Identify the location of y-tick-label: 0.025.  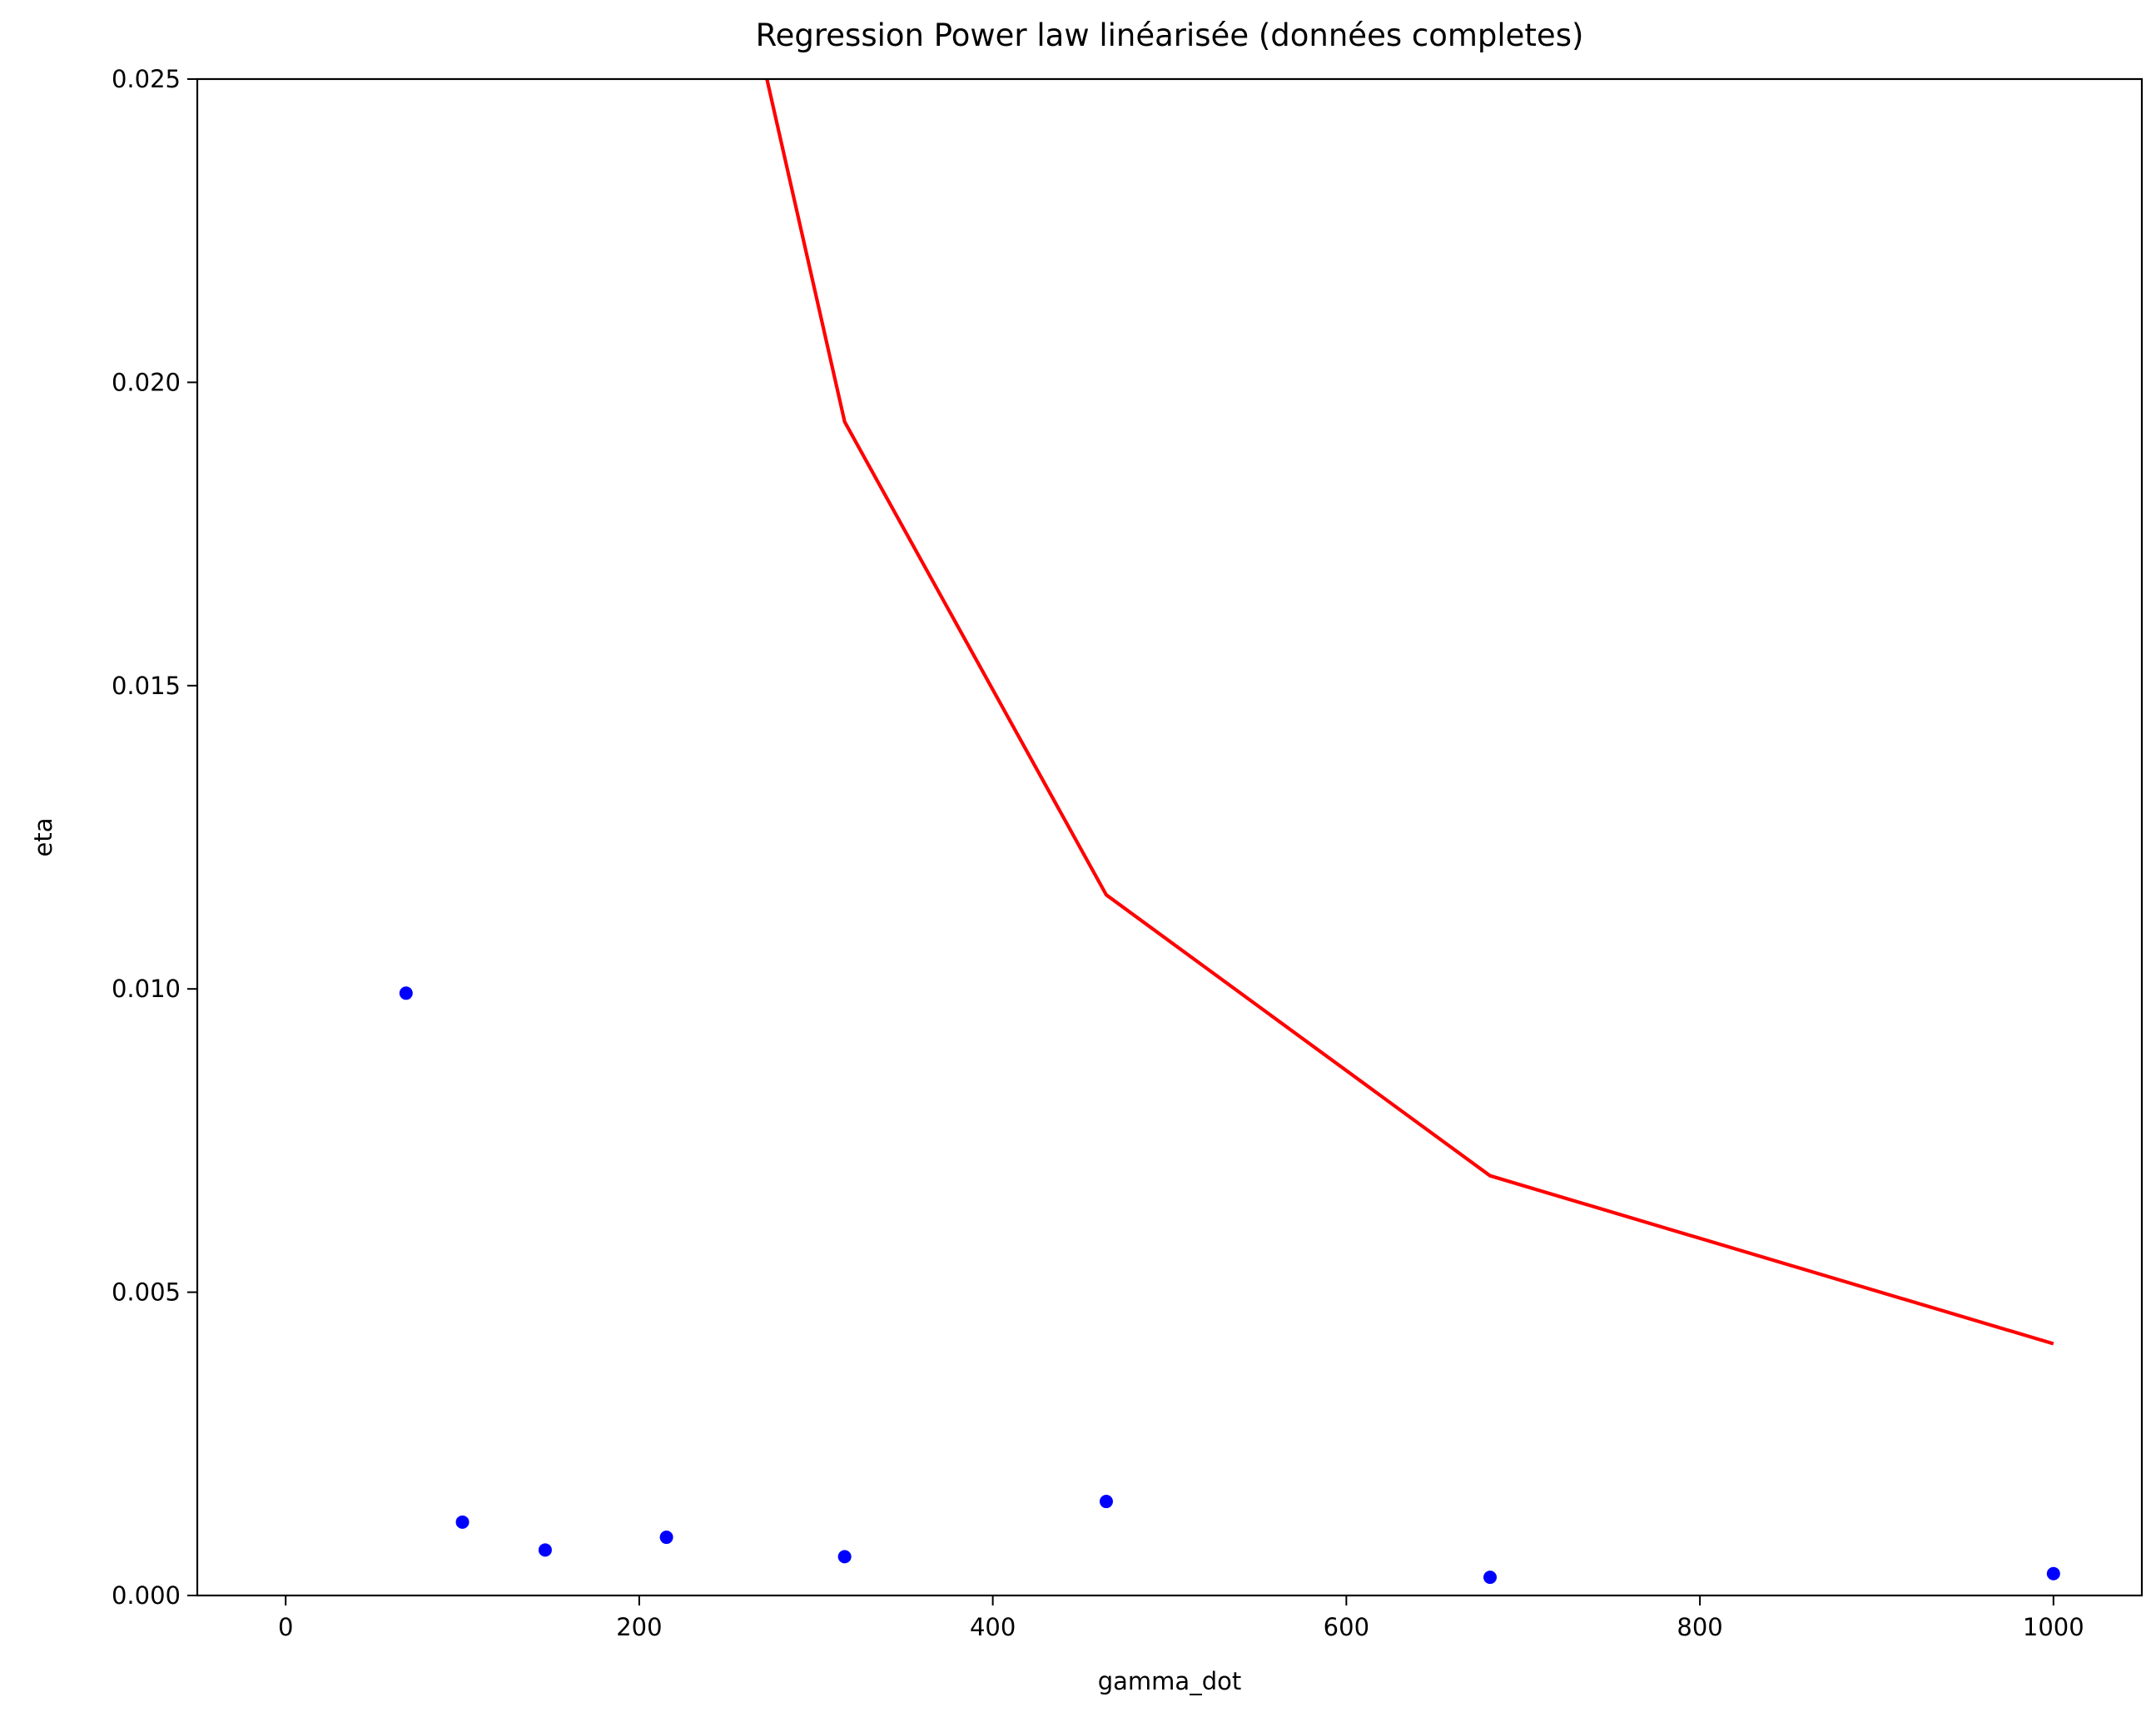
(146, 79).